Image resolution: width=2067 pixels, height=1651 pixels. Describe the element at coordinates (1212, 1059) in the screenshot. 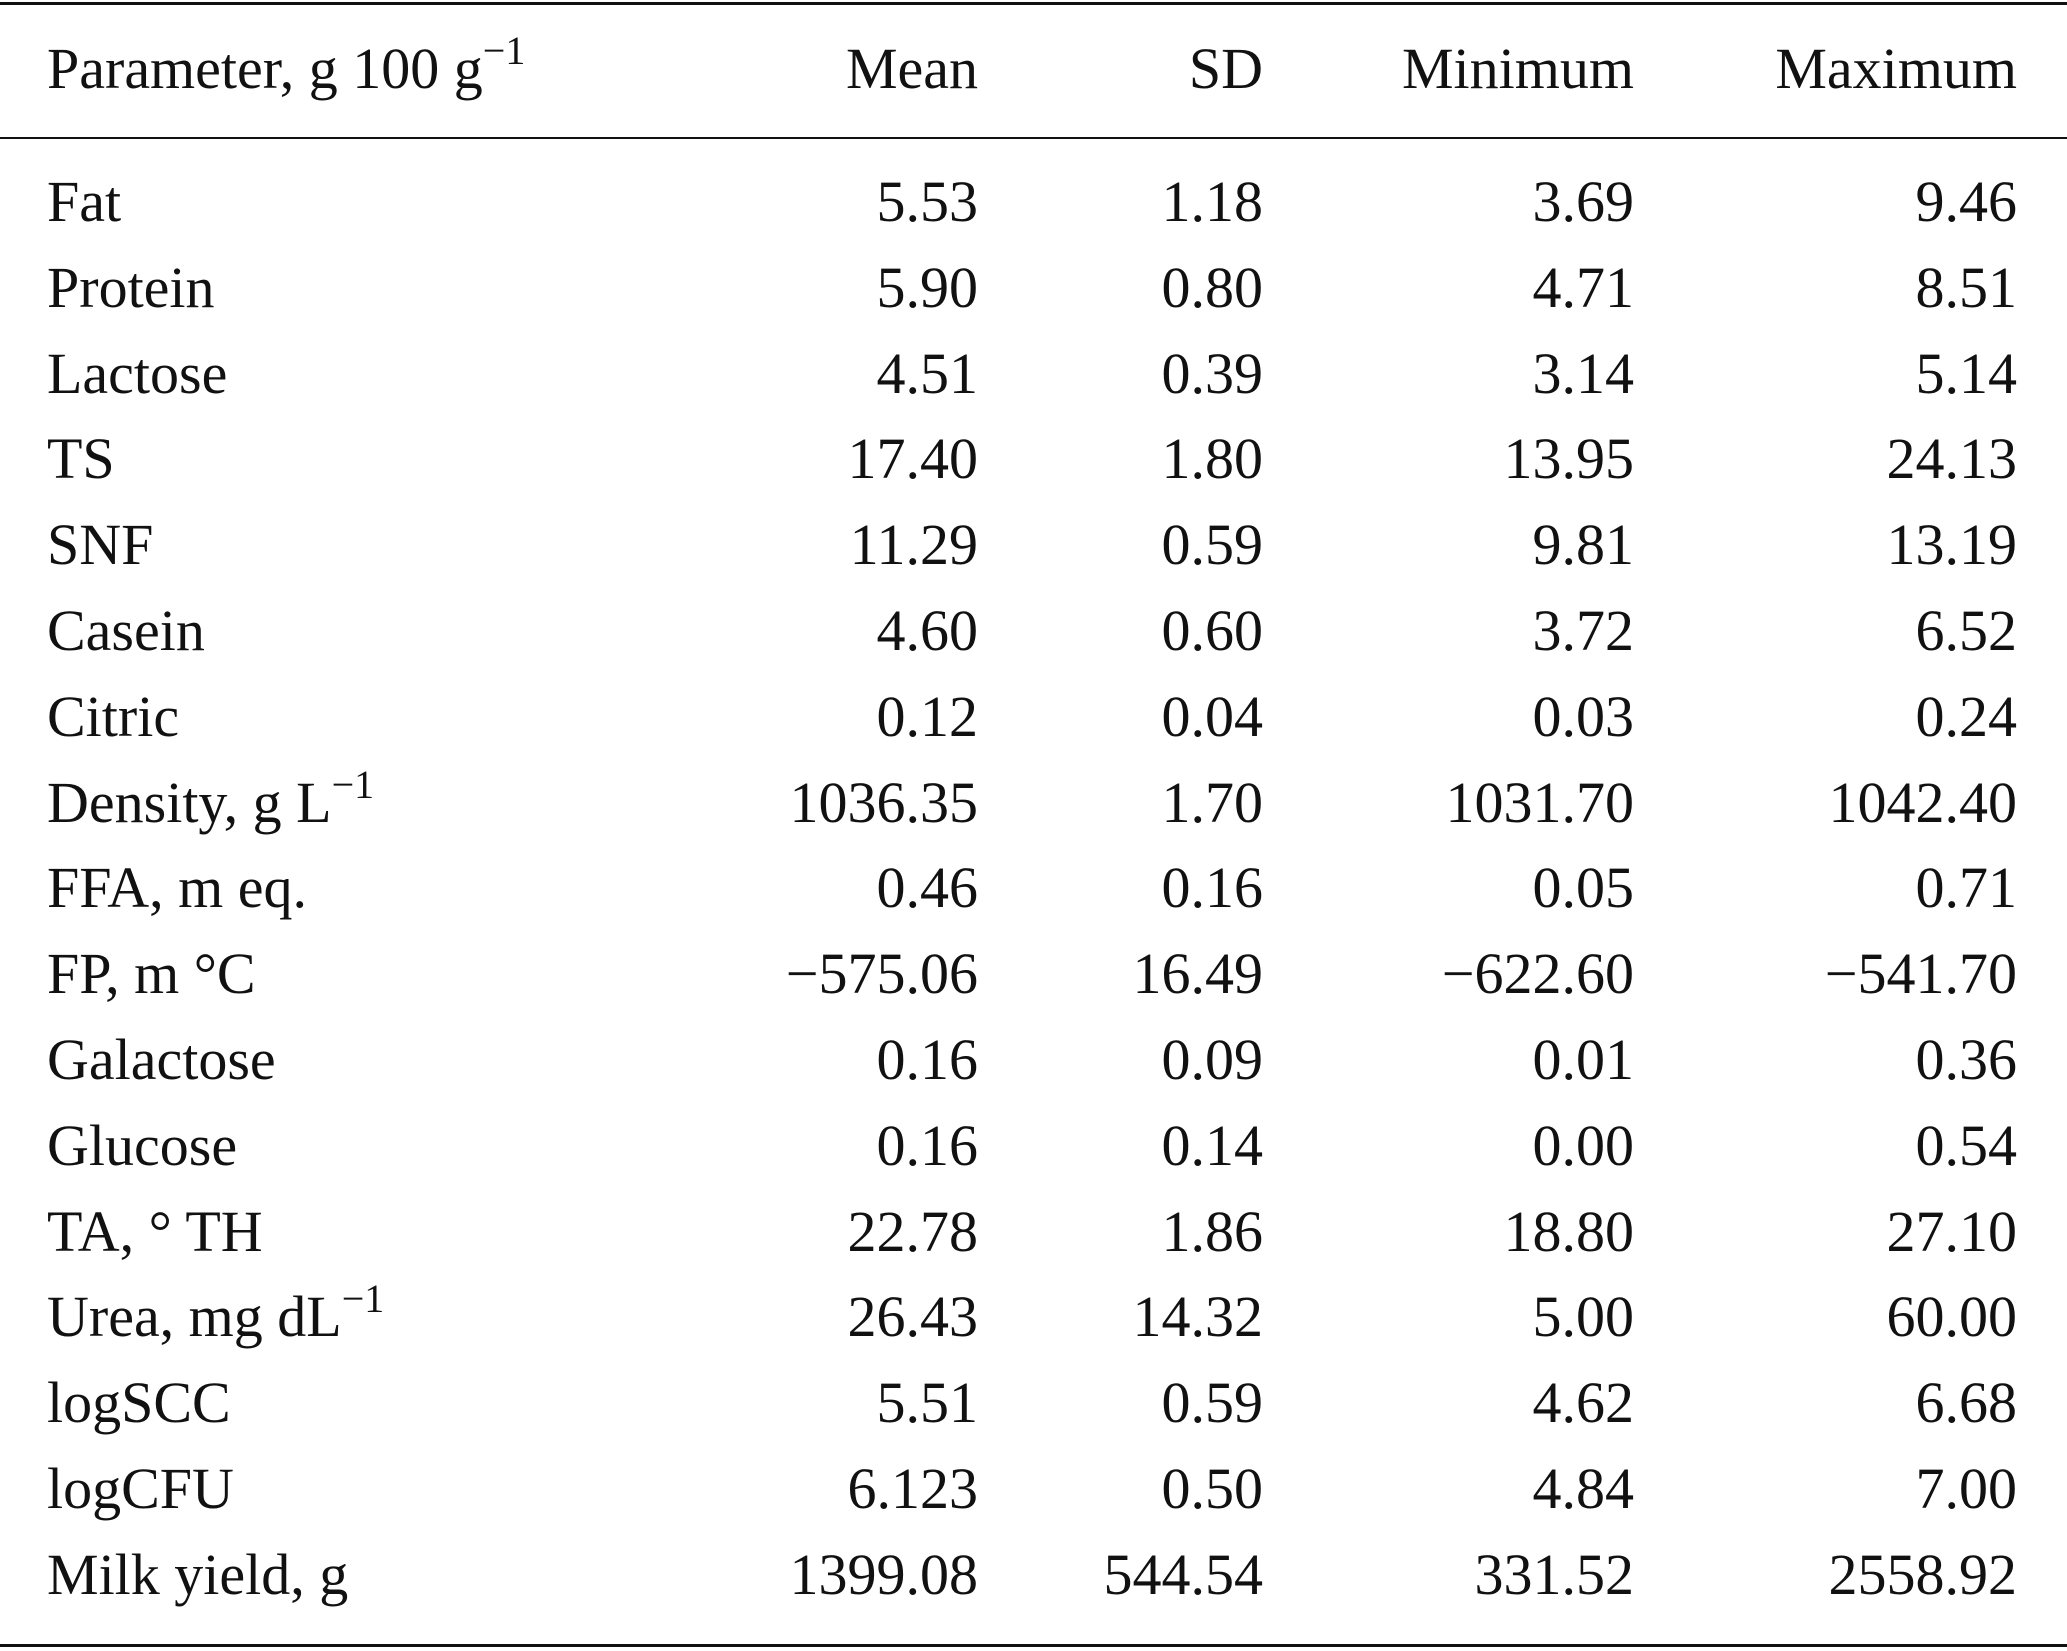

I see `sd-cell: 0.09` at that location.